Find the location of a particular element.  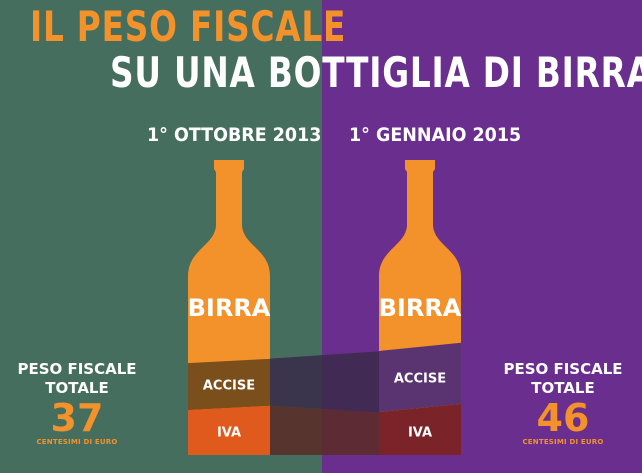

bottle-label-left: BIRRA is located at coordinates (229, 308).